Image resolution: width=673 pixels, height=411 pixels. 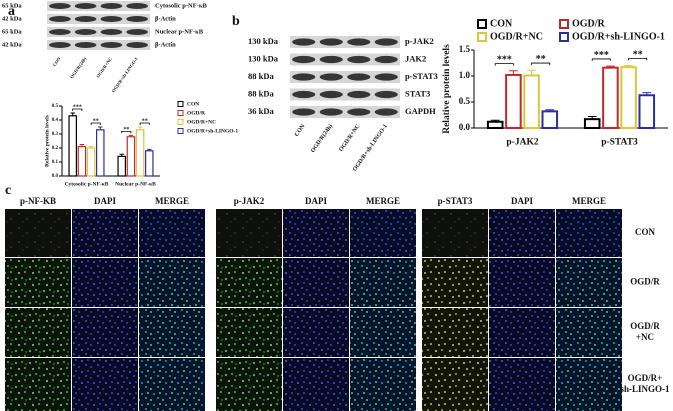 What do you see at coordinates (420, 111) in the screenshot?
I see `protein-label: GAPDH` at bounding box center [420, 111].